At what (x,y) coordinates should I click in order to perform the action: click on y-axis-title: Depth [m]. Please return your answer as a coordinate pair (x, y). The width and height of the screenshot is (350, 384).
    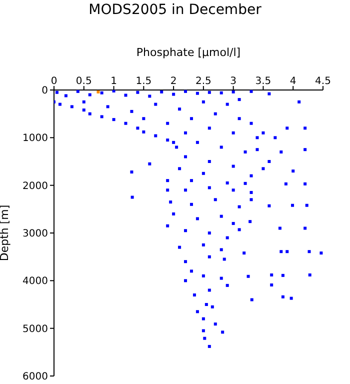
    Looking at the image, I should click on (5, 233).